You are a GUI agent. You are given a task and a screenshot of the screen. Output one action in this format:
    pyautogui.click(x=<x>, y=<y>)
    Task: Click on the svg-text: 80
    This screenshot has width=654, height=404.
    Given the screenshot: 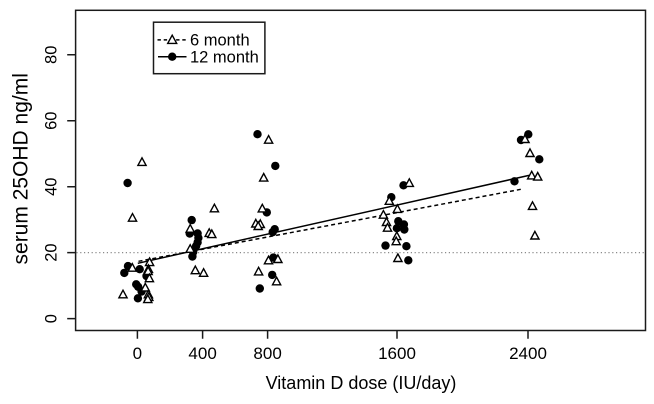 What is the action you would take?
    pyautogui.click(x=52, y=55)
    